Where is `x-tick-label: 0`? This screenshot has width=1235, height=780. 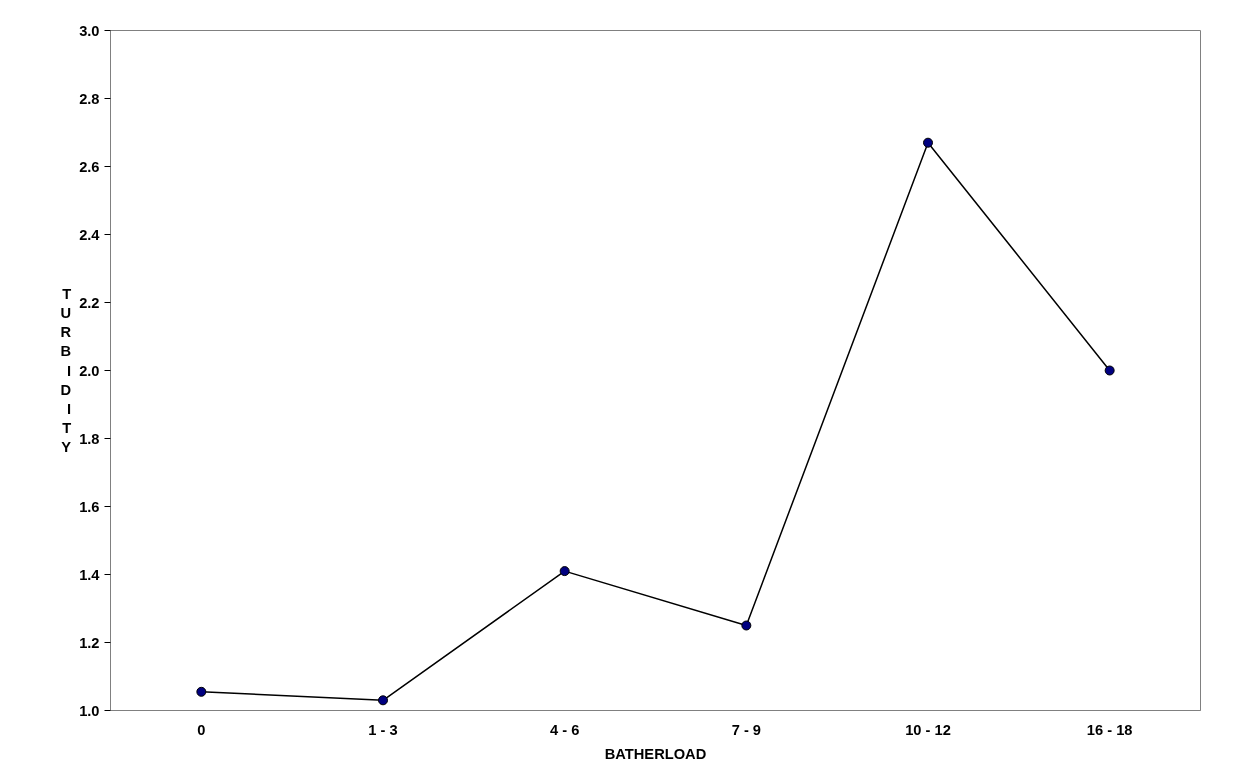
x-tick-label: 0 is located at coordinates (201, 729).